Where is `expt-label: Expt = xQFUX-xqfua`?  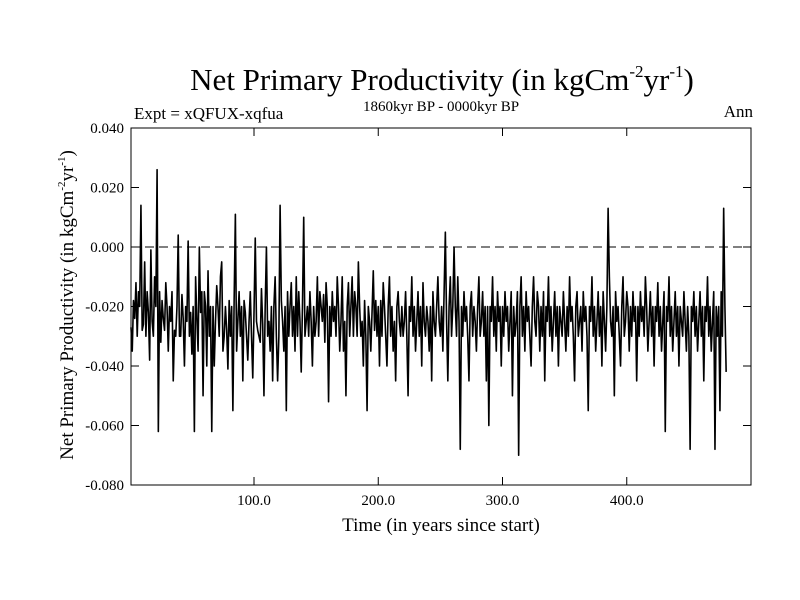
expt-label: Expt = xQFUX-xqfua is located at coordinates (209, 113).